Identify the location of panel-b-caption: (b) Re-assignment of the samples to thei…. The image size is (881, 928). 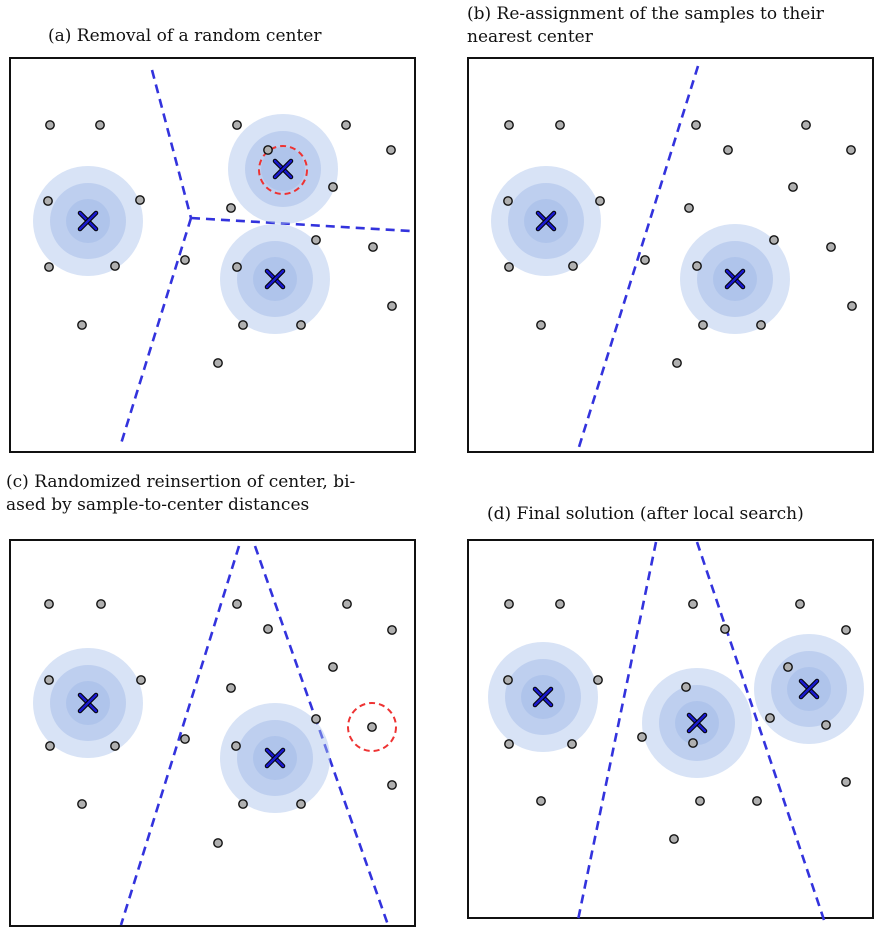
(673, 26).